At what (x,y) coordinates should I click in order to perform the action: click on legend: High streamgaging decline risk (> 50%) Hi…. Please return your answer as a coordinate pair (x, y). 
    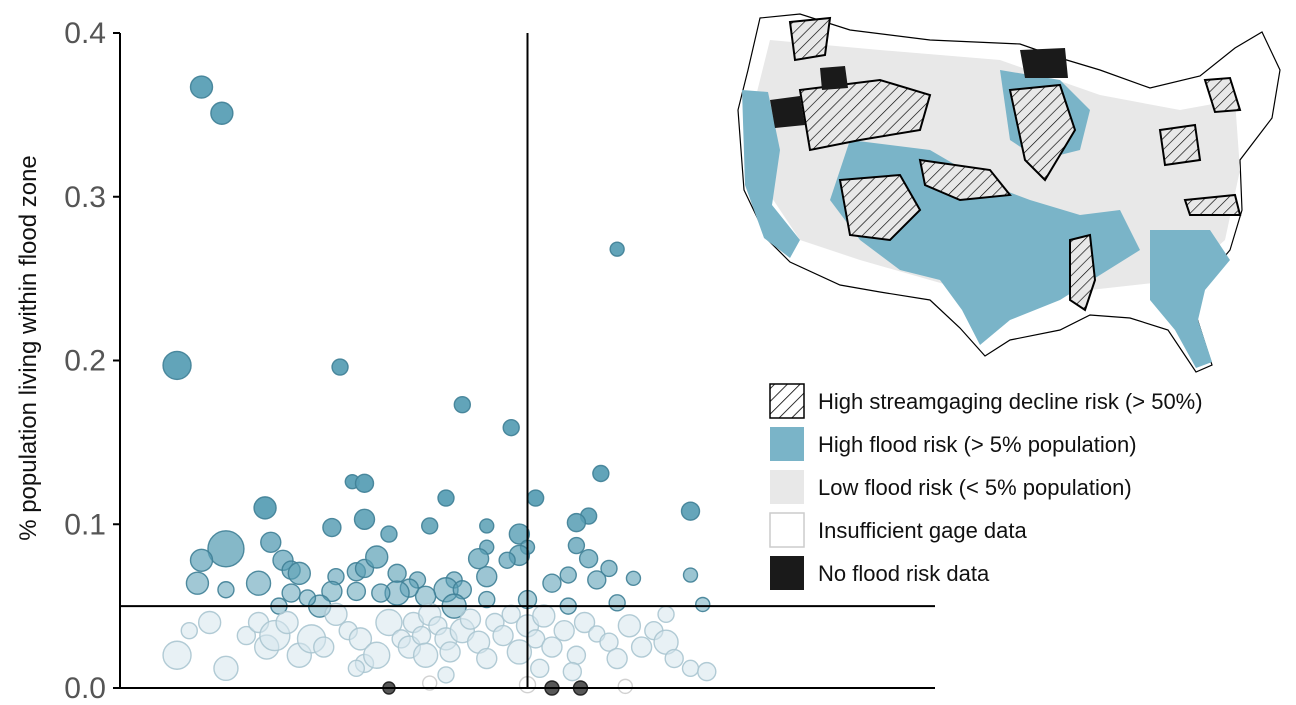
    Looking at the image, I should click on (986, 486).